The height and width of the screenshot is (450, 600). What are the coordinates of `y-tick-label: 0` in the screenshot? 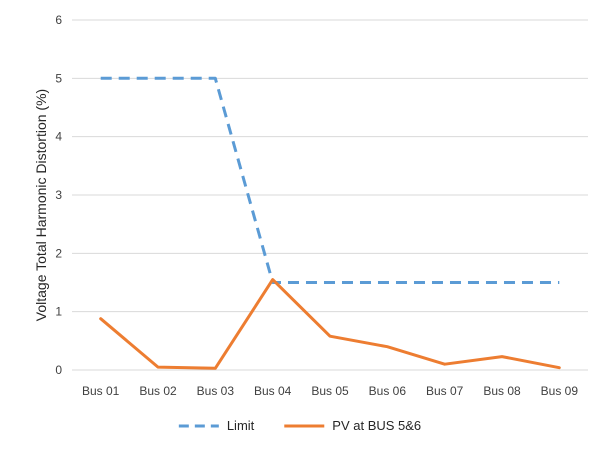 It's located at (58, 370).